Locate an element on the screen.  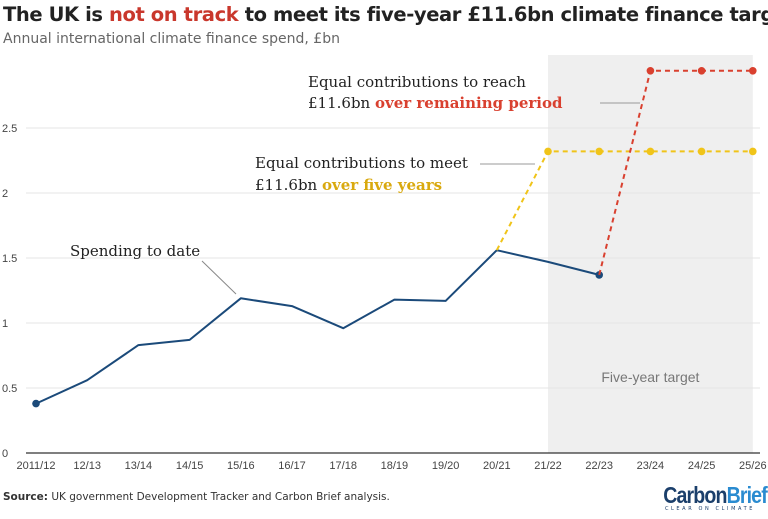
x-tick-label: 19/20 is located at coordinates (446, 466).